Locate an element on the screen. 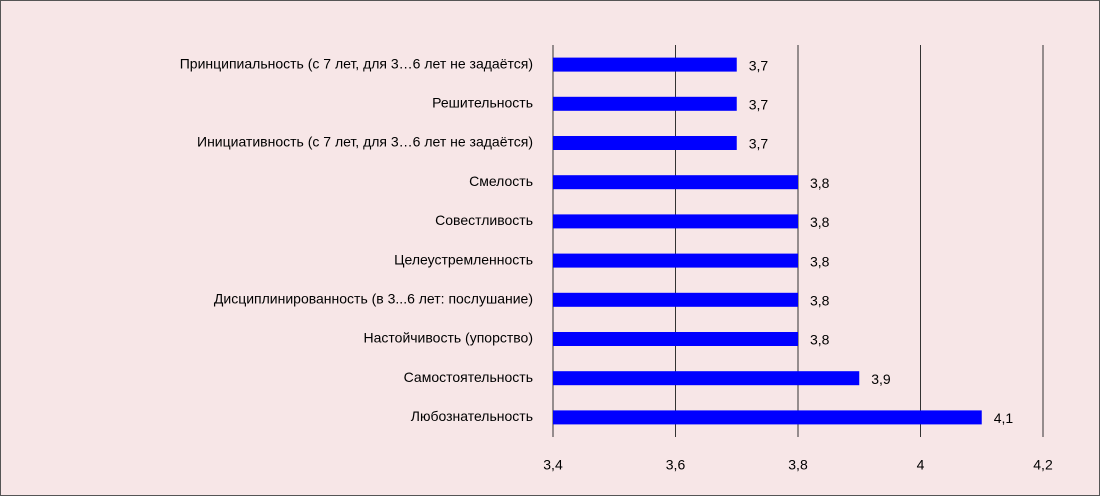 The image size is (1100, 496). y-tick-label: Совестливость is located at coordinates (484, 220).